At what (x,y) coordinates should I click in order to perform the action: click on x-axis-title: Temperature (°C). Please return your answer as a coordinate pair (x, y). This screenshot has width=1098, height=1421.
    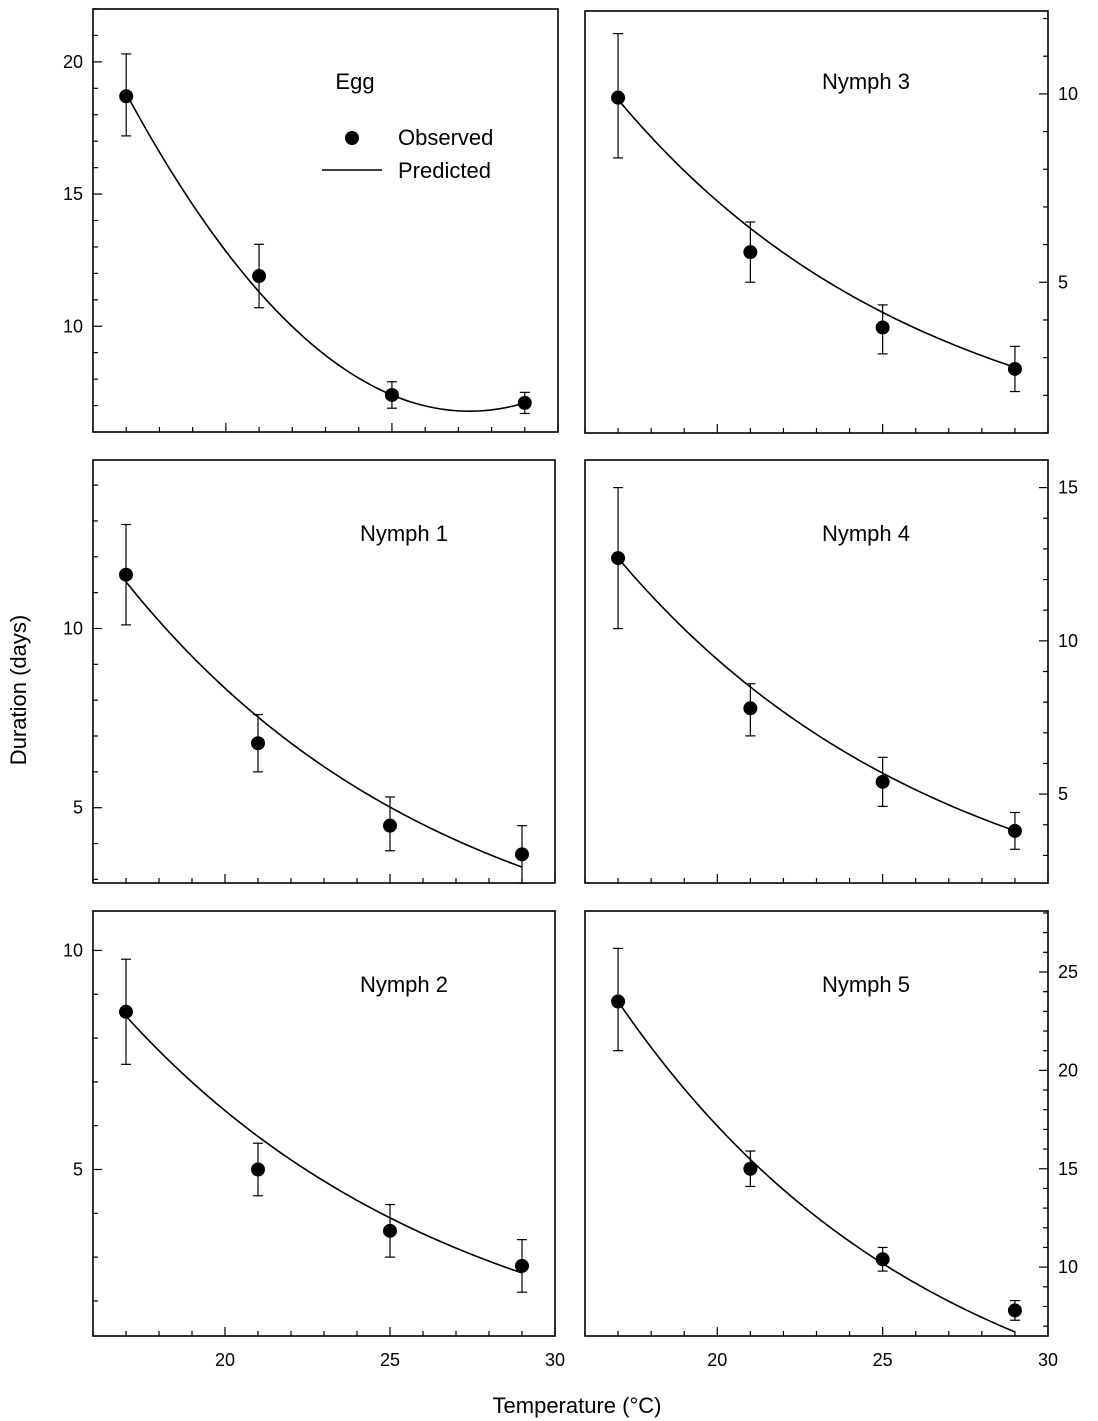
    Looking at the image, I should click on (577, 1405).